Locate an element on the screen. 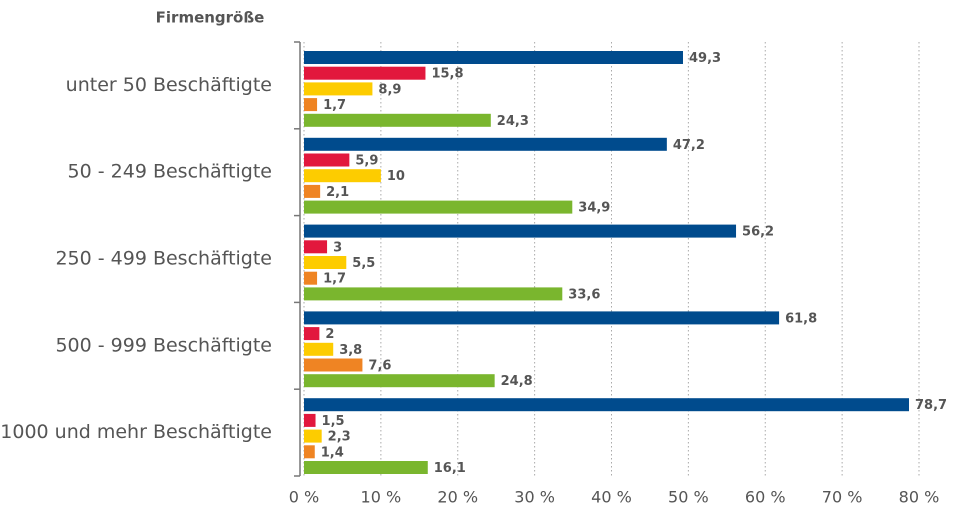 The width and height of the screenshot is (965, 508). x-tick-label: 80 % is located at coordinates (919, 497).